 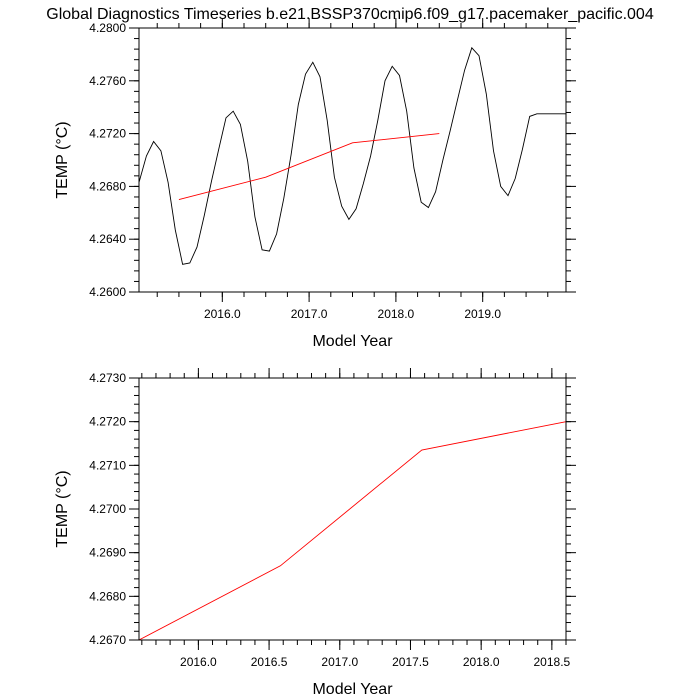 What do you see at coordinates (482, 314) in the screenshot?
I see `top-x-tick-label: 2019.0` at bounding box center [482, 314].